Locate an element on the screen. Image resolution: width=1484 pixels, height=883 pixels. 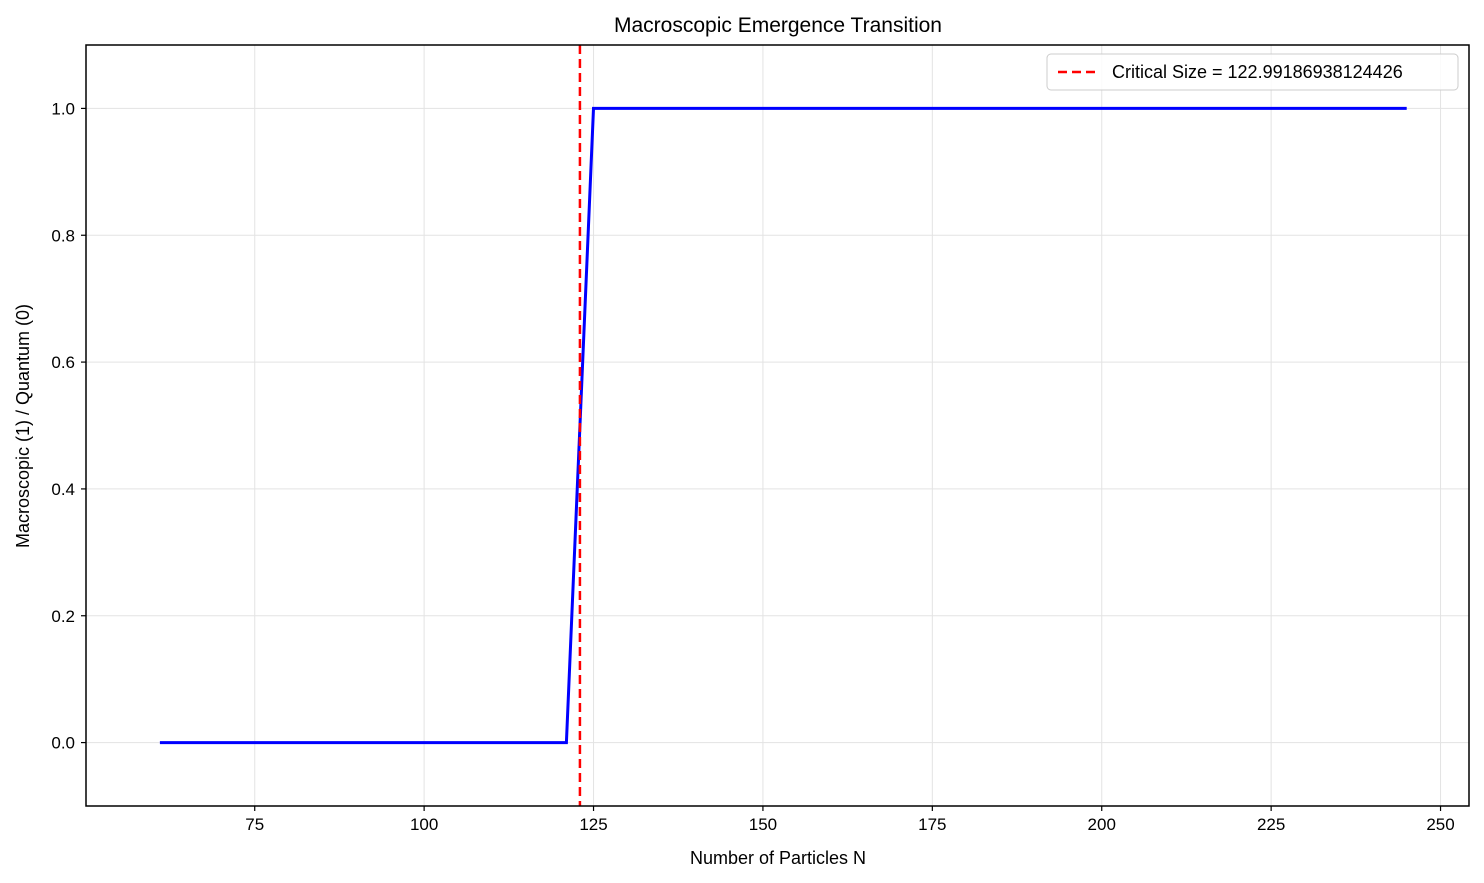
x-tick-label: 125 is located at coordinates (593, 824).